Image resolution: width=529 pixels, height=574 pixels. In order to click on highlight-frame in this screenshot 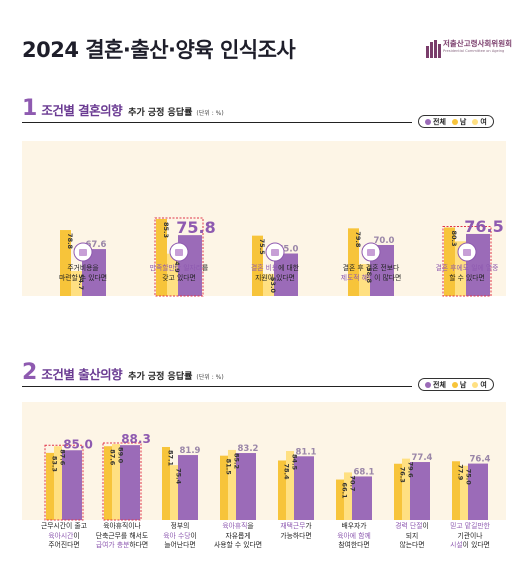, I will do `click(64, 482)`.